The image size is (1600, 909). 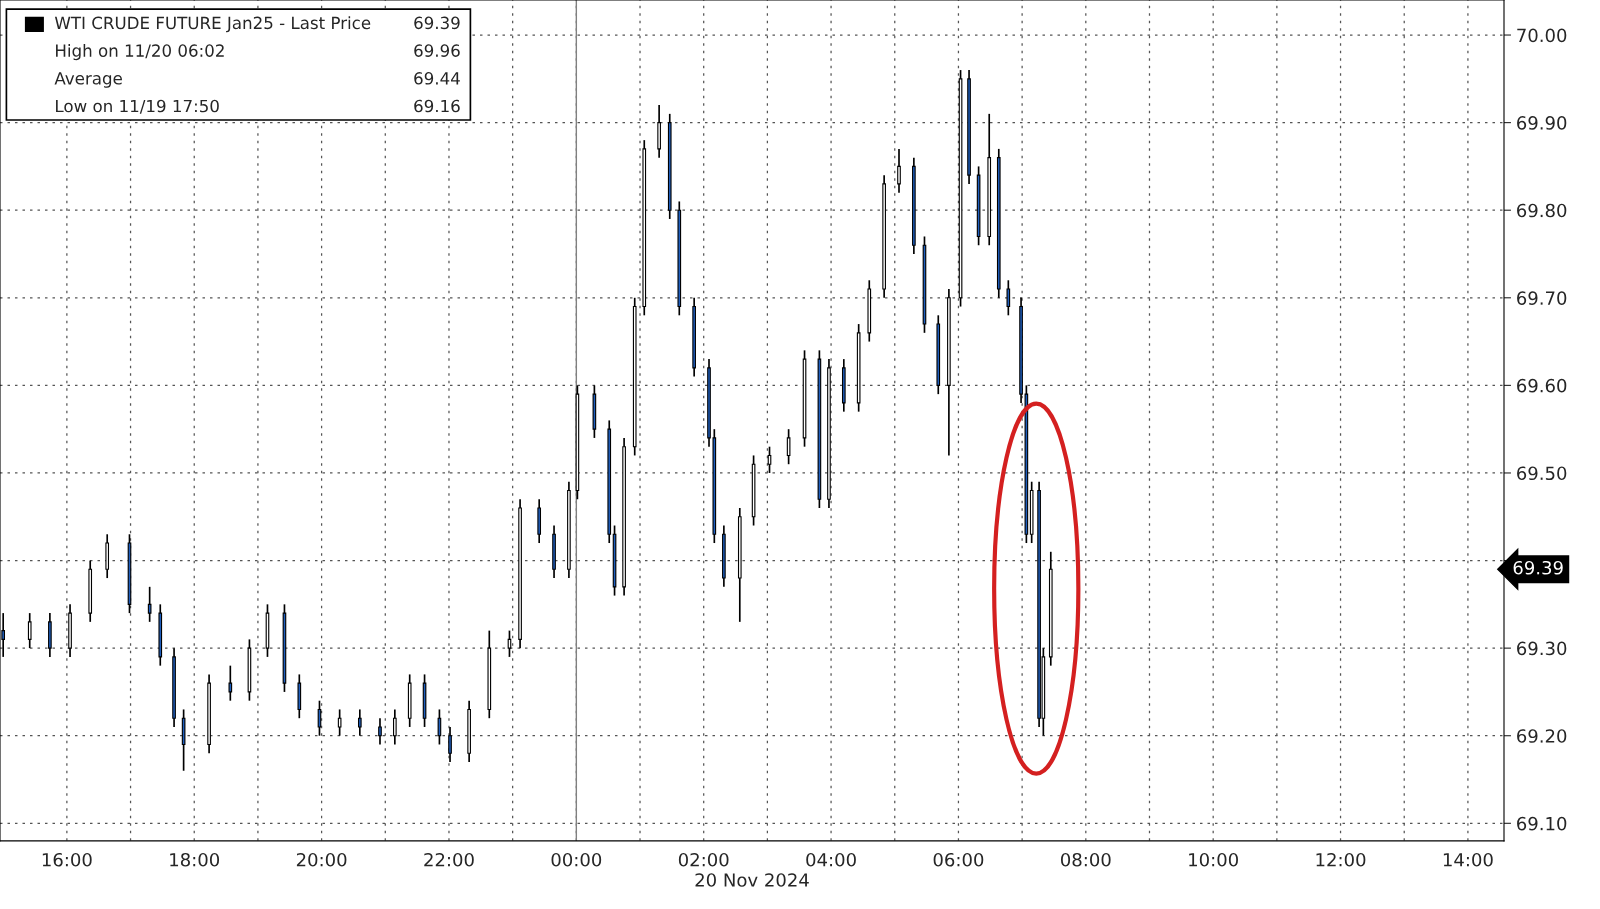 What do you see at coordinates (437, 23) in the screenshot?
I see `annotation: 69.39` at bounding box center [437, 23].